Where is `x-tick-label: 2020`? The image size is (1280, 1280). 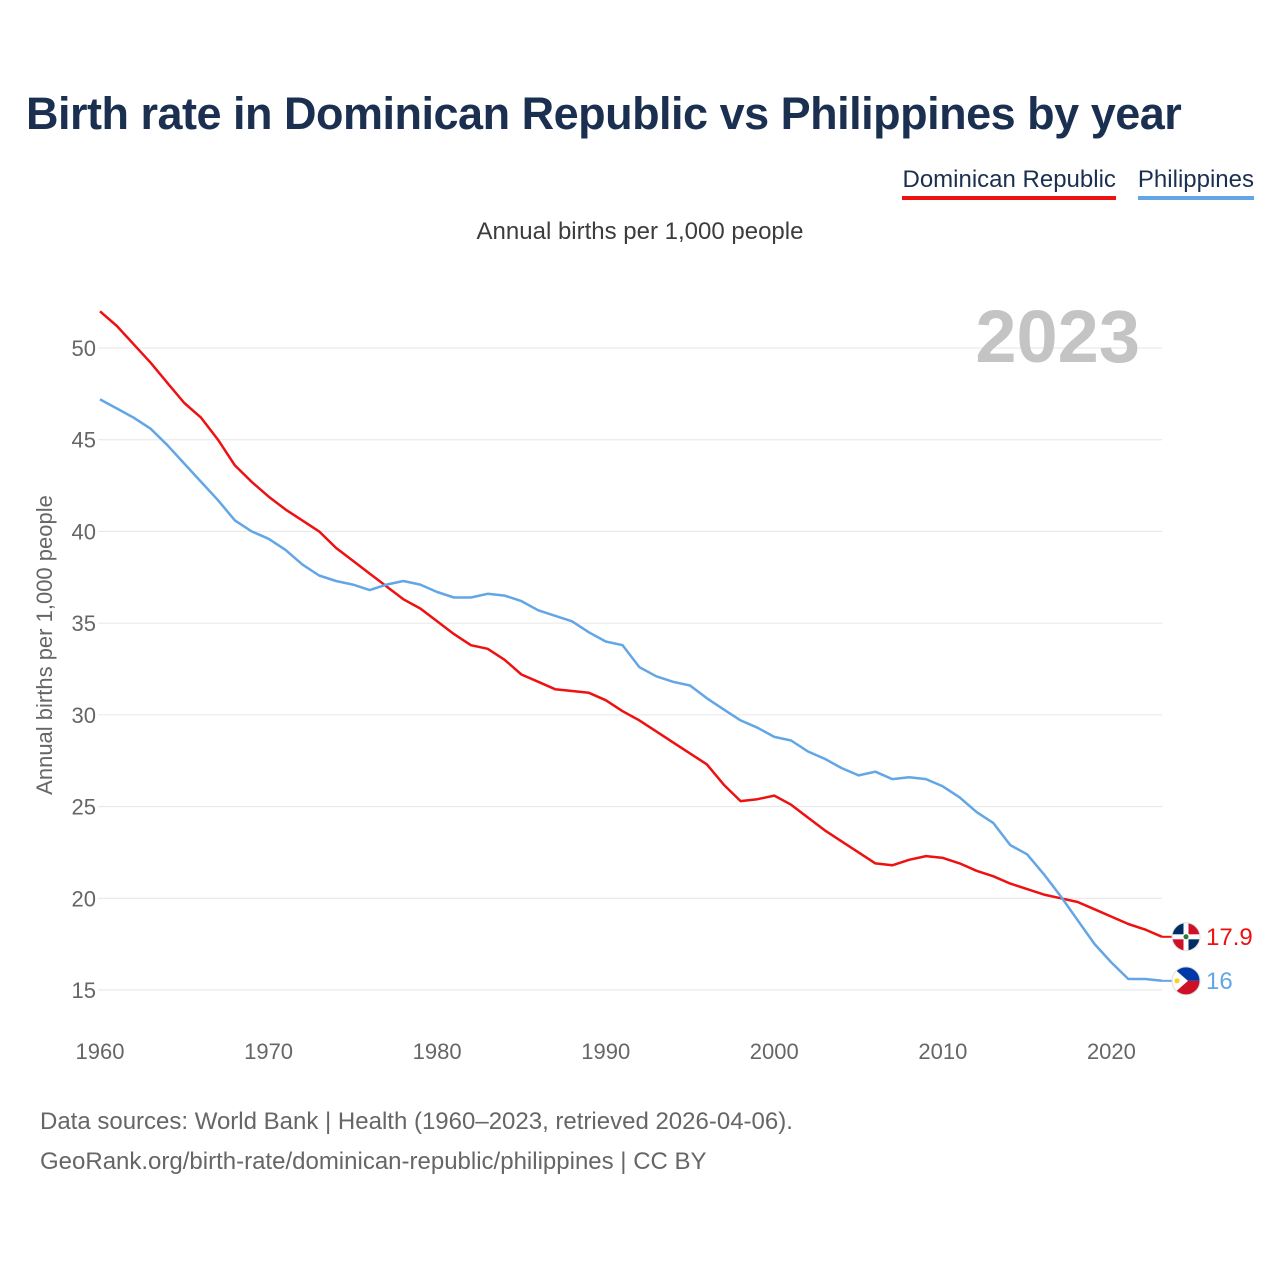
x-tick-label: 2020 is located at coordinates (1111, 1051).